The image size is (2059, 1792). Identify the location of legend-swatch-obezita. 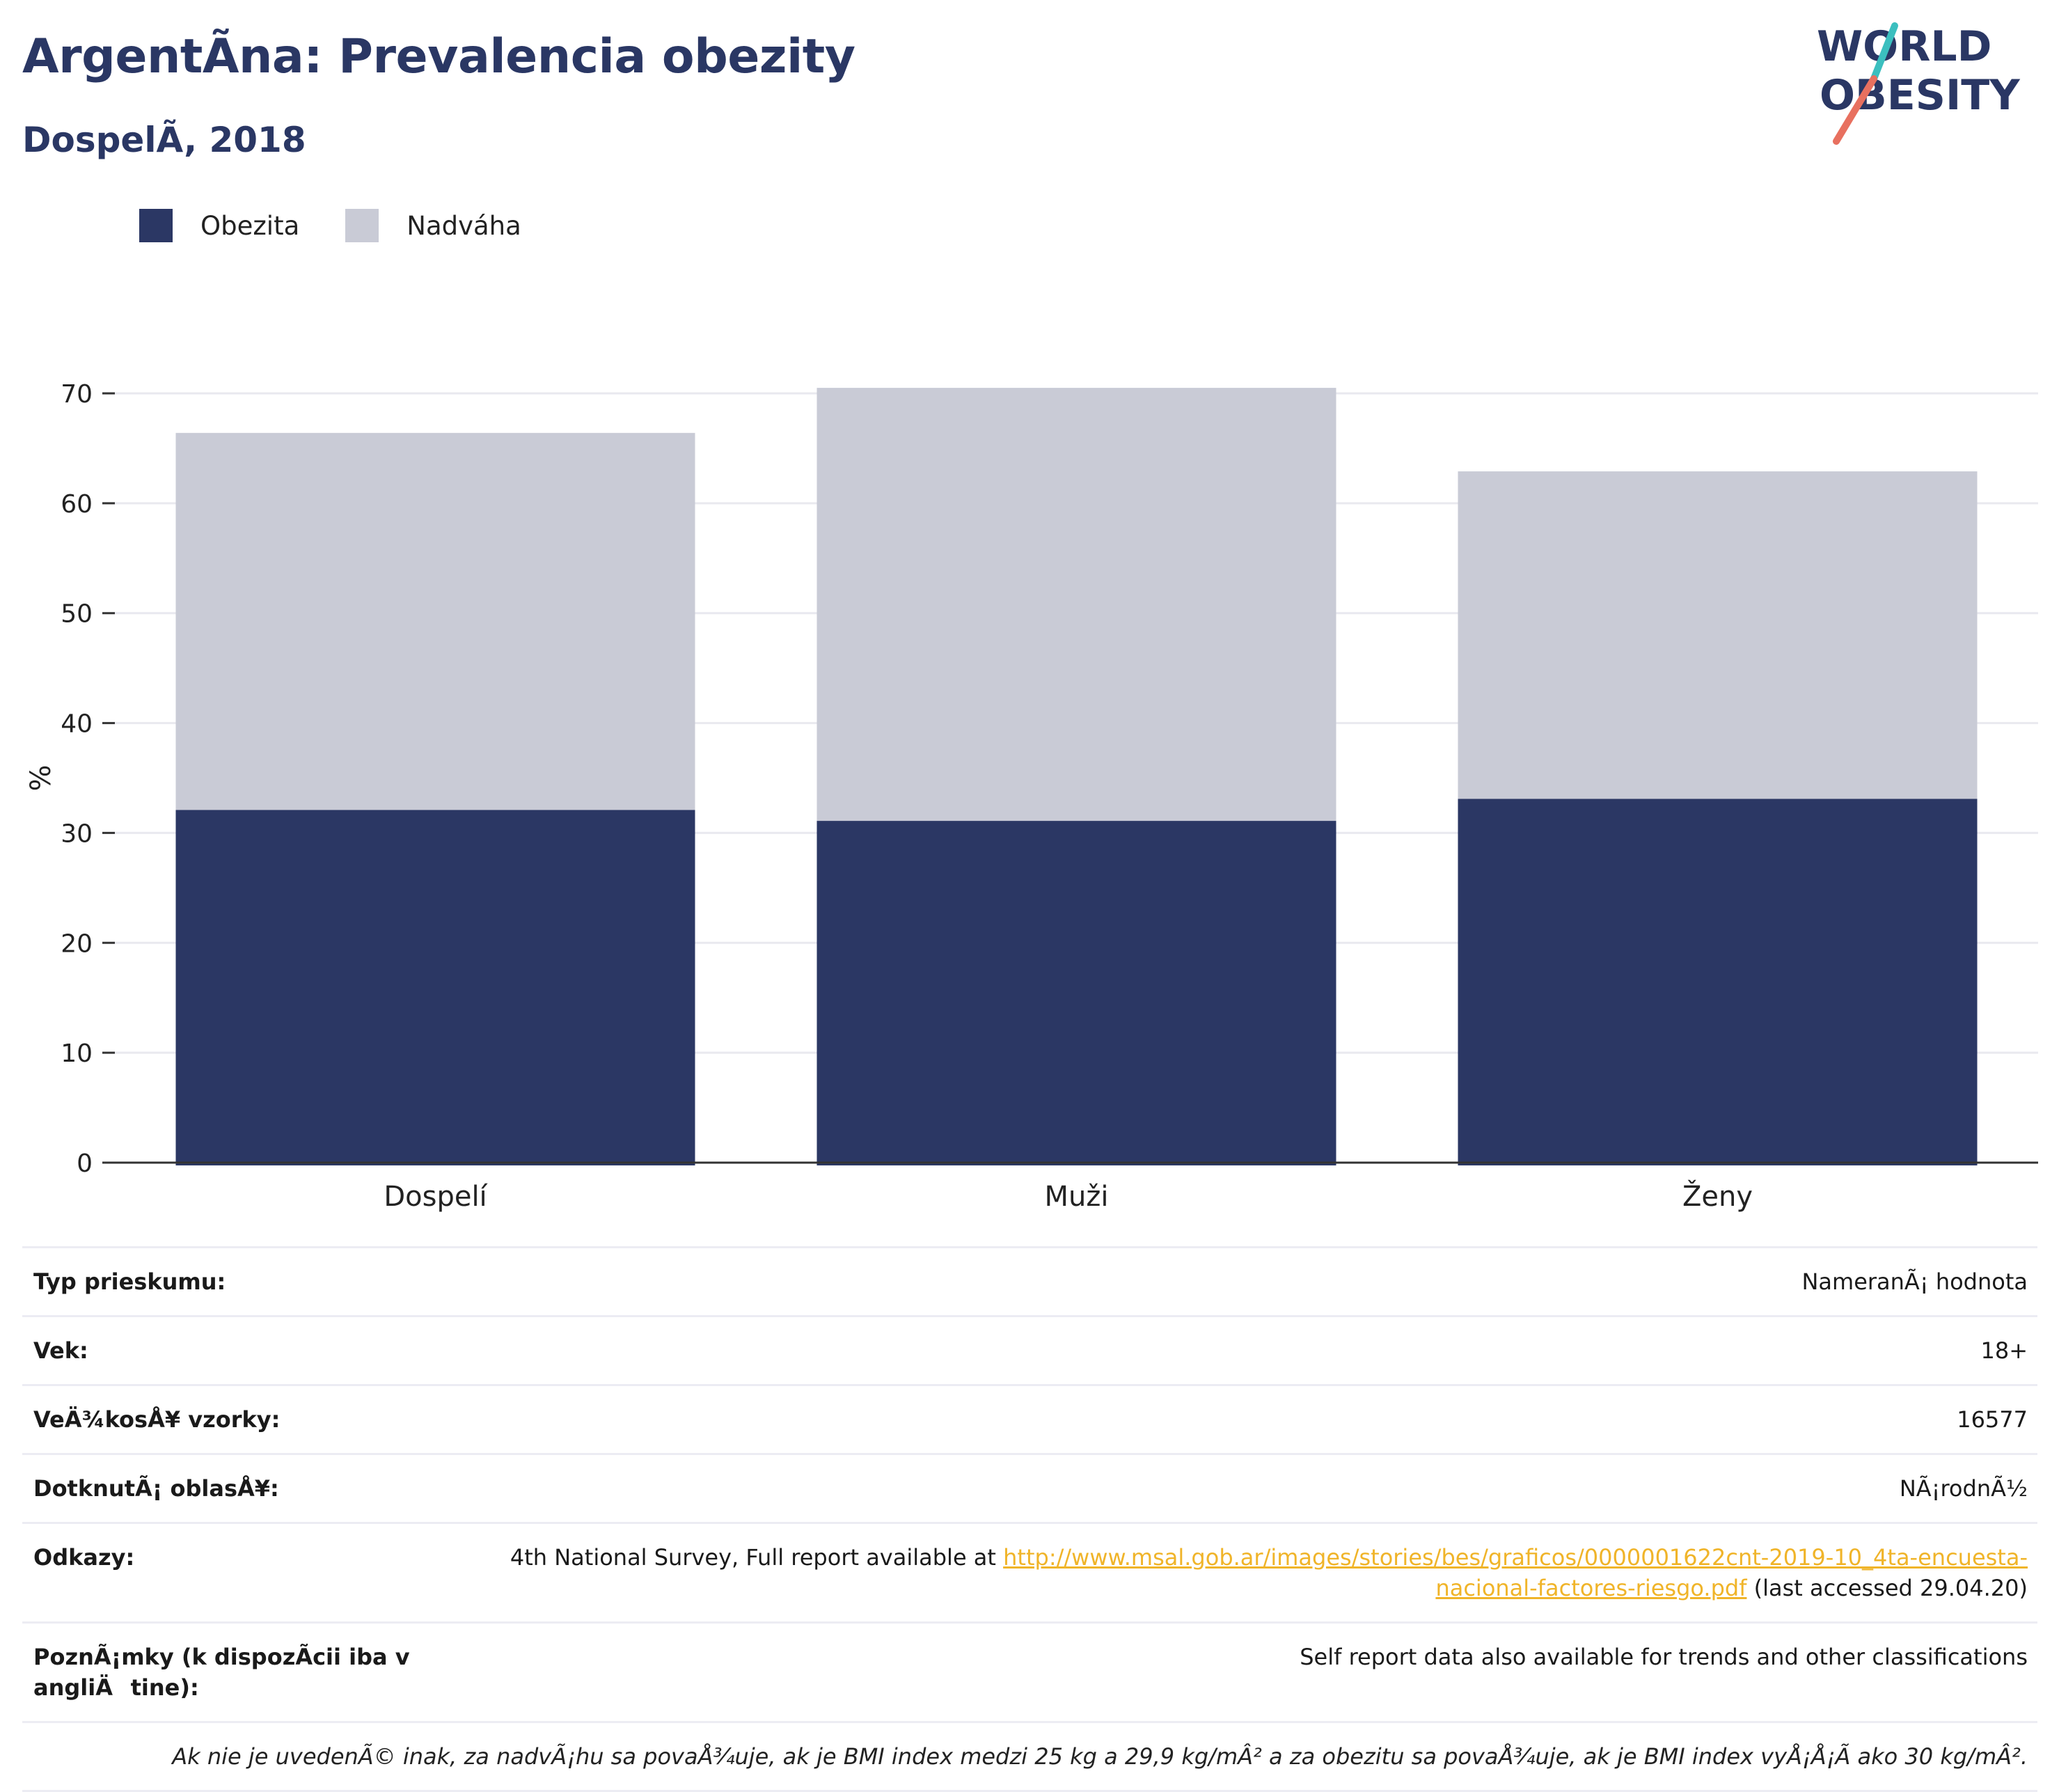
(156, 226).